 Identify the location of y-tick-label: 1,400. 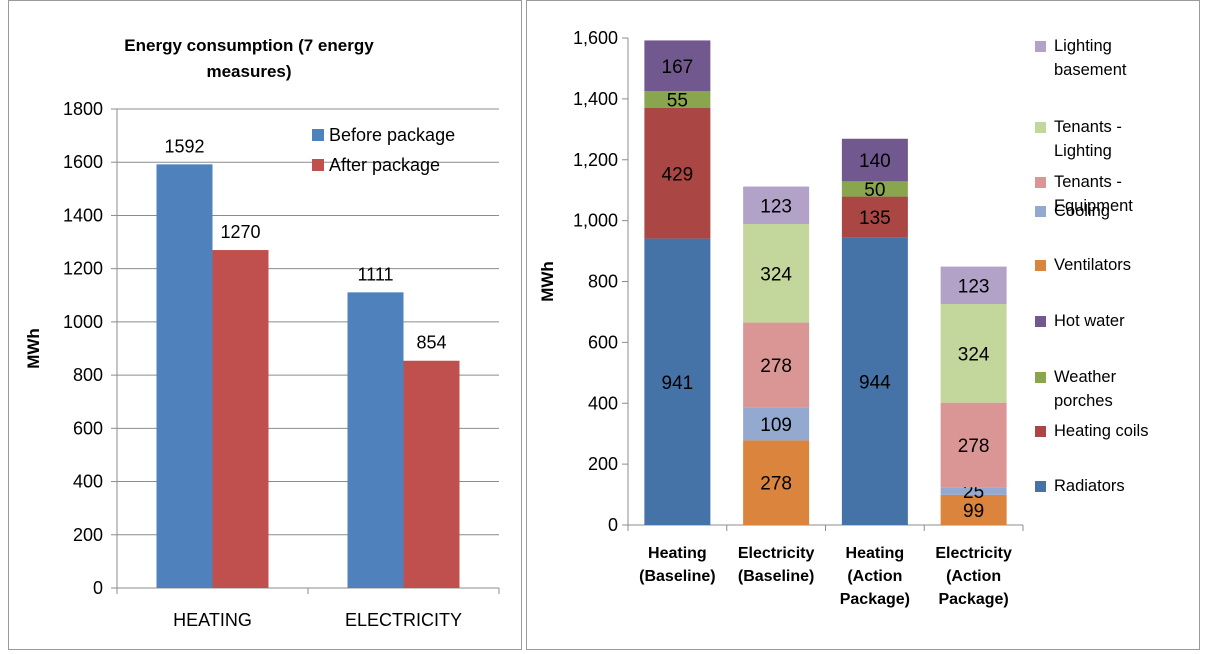
(595, 99).